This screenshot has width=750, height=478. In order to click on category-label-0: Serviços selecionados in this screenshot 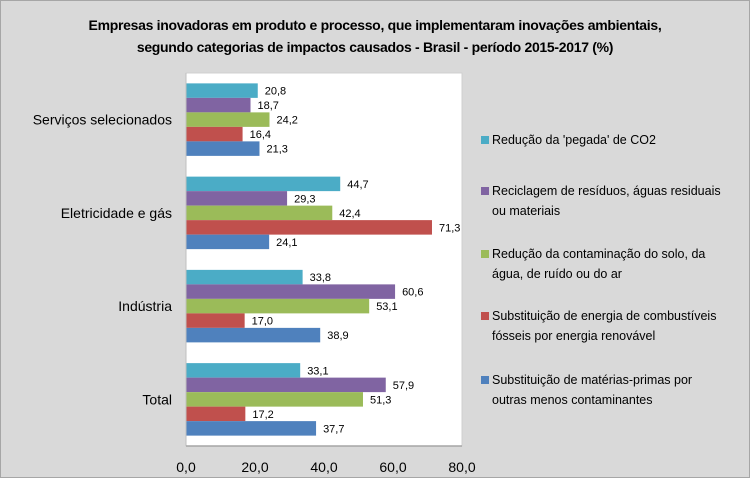, I will do `click(102, 120)`.